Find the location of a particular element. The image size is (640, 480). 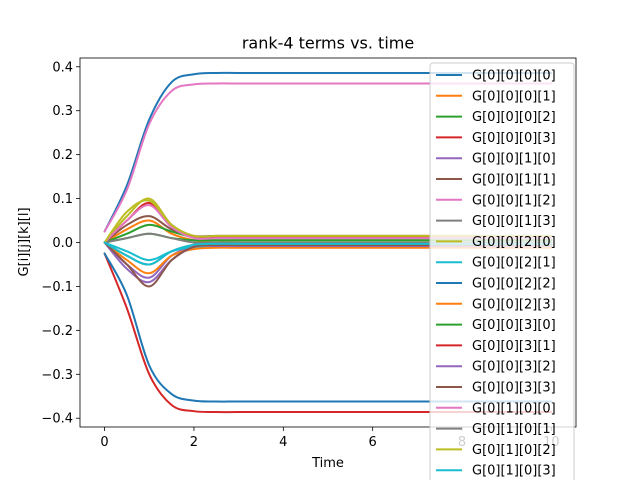

legend-entry-label: G[0][0][2][2] is located at coordinates (514, 284).